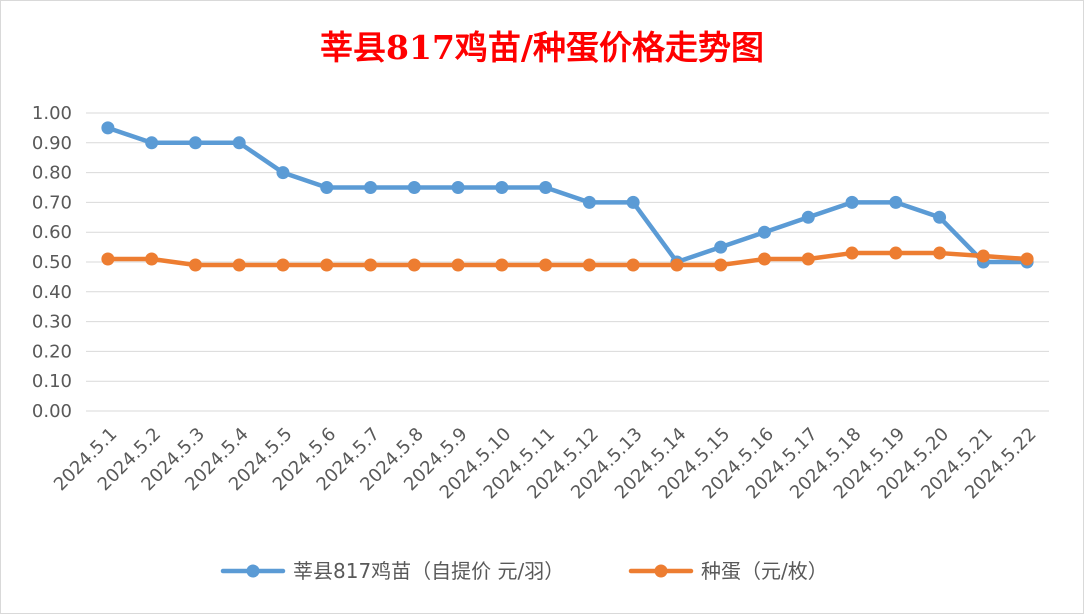  I want to click on y-tick-label: 0.30, so click(52, 322).